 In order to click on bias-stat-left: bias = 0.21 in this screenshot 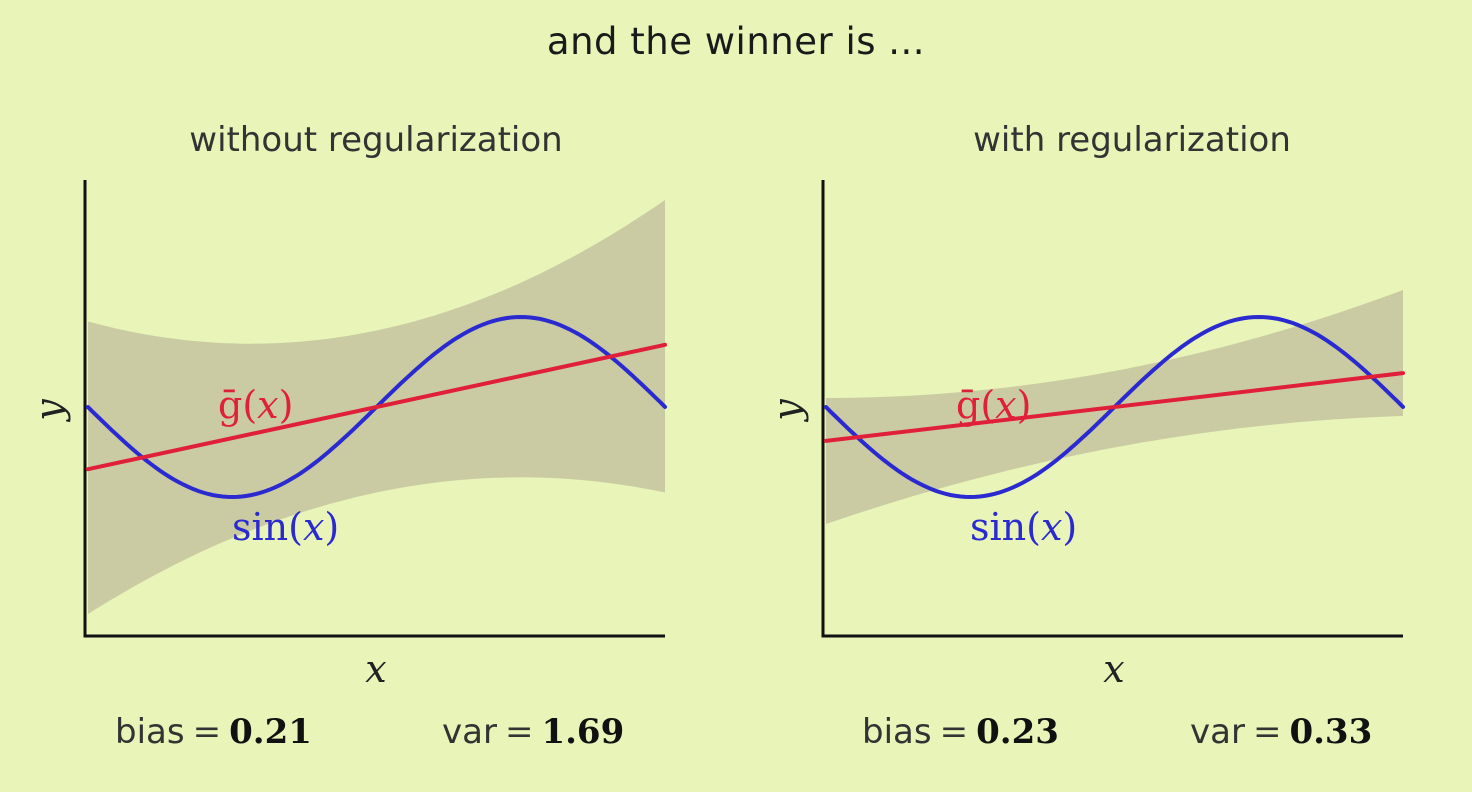, I will do `click(213, 732)`.